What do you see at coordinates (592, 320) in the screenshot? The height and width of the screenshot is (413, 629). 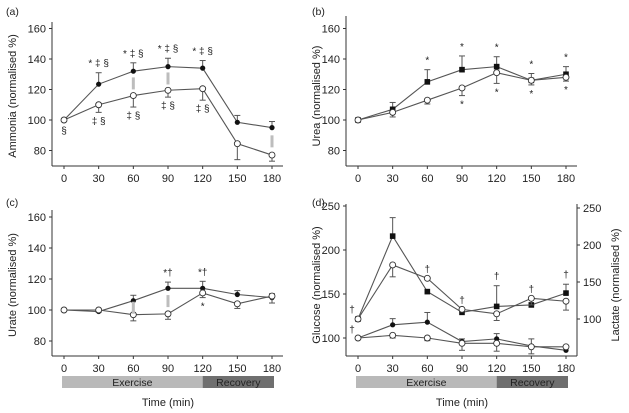 I see `y-tick-label-right: 100` at bounding box center [592, 320].